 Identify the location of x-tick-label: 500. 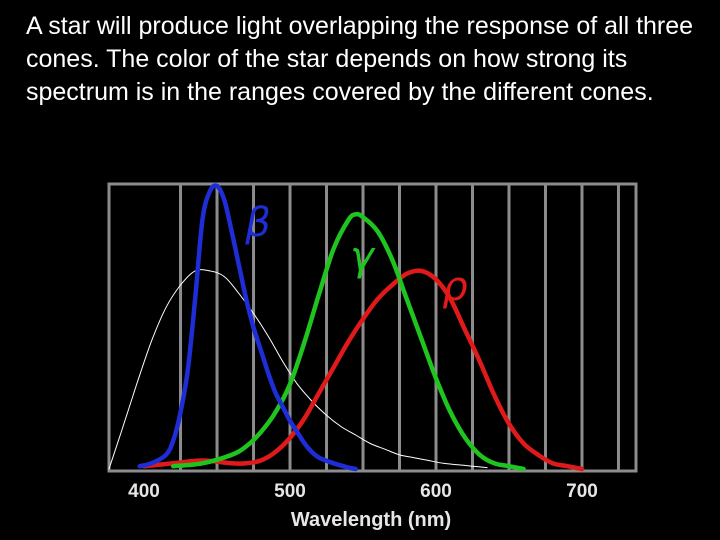
(290, 491).